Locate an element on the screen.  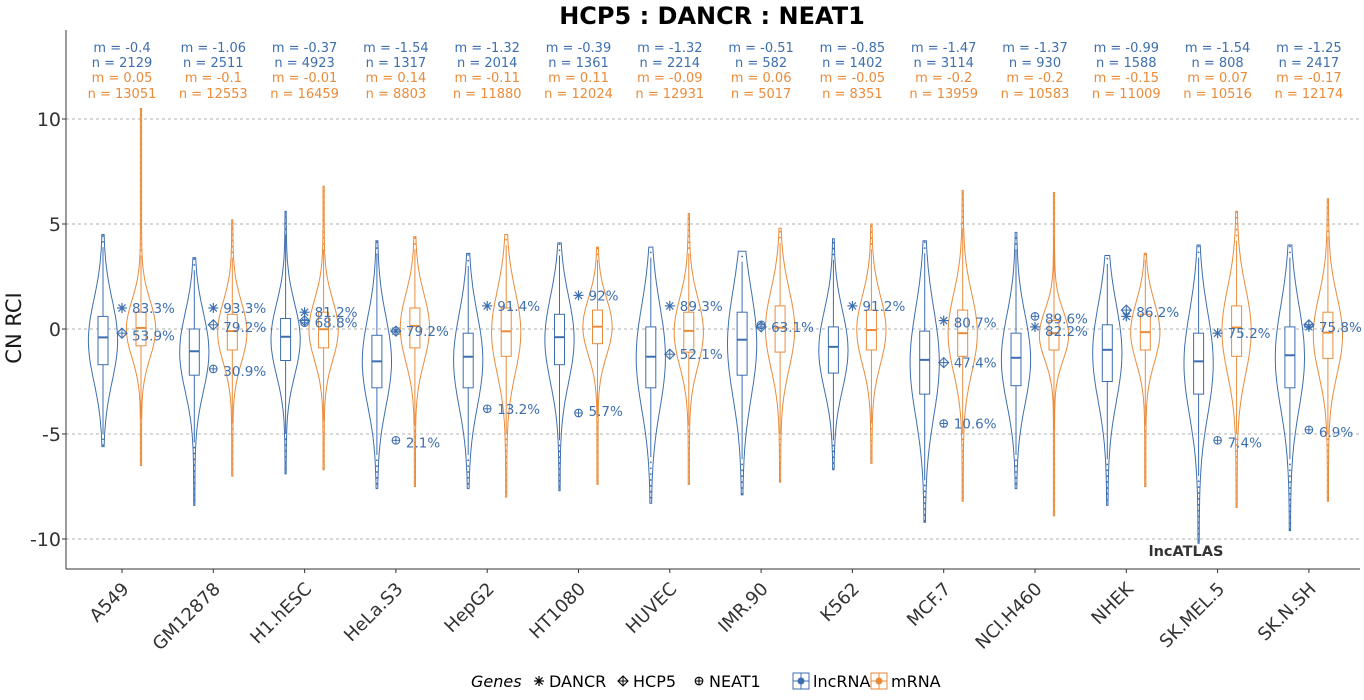
lncrna-count-label: n = 2214 is located at coordinates (670, 63).